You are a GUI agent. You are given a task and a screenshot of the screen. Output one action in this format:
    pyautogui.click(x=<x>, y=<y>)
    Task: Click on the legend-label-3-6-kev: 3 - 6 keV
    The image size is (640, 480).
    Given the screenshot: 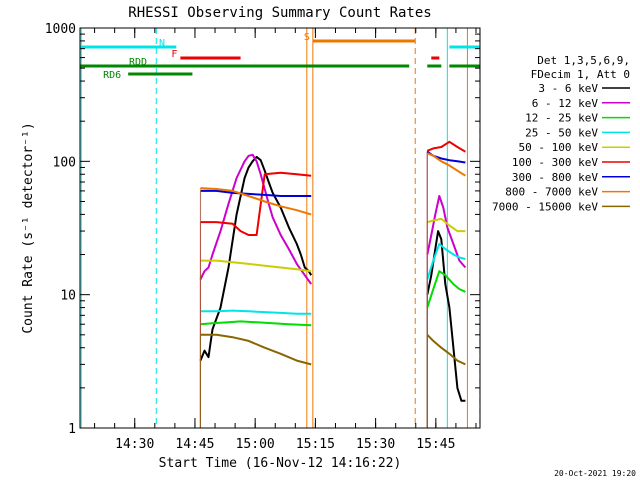 What is the action you would take?
    pyautogui.click(x=568, y=88)
    